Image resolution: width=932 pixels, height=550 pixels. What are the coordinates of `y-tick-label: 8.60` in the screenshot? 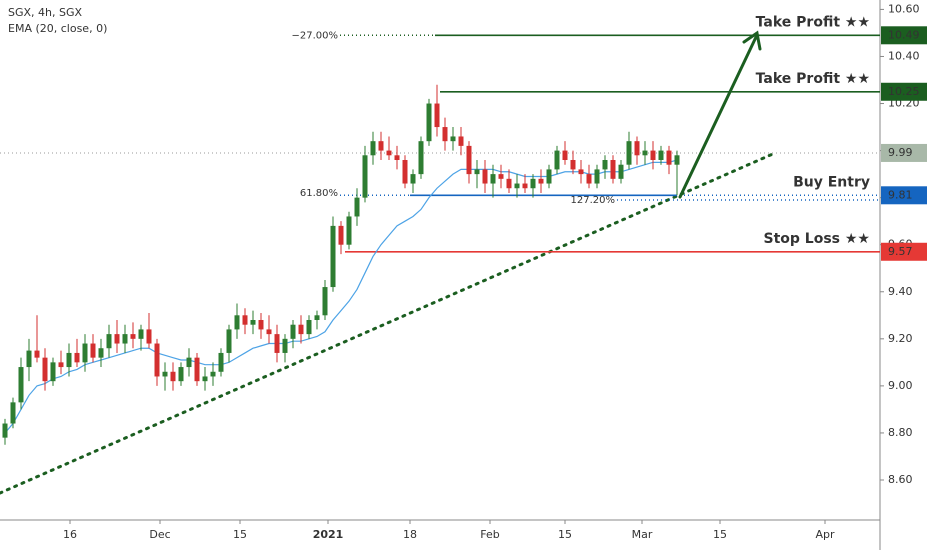 It's located at (900, 479).